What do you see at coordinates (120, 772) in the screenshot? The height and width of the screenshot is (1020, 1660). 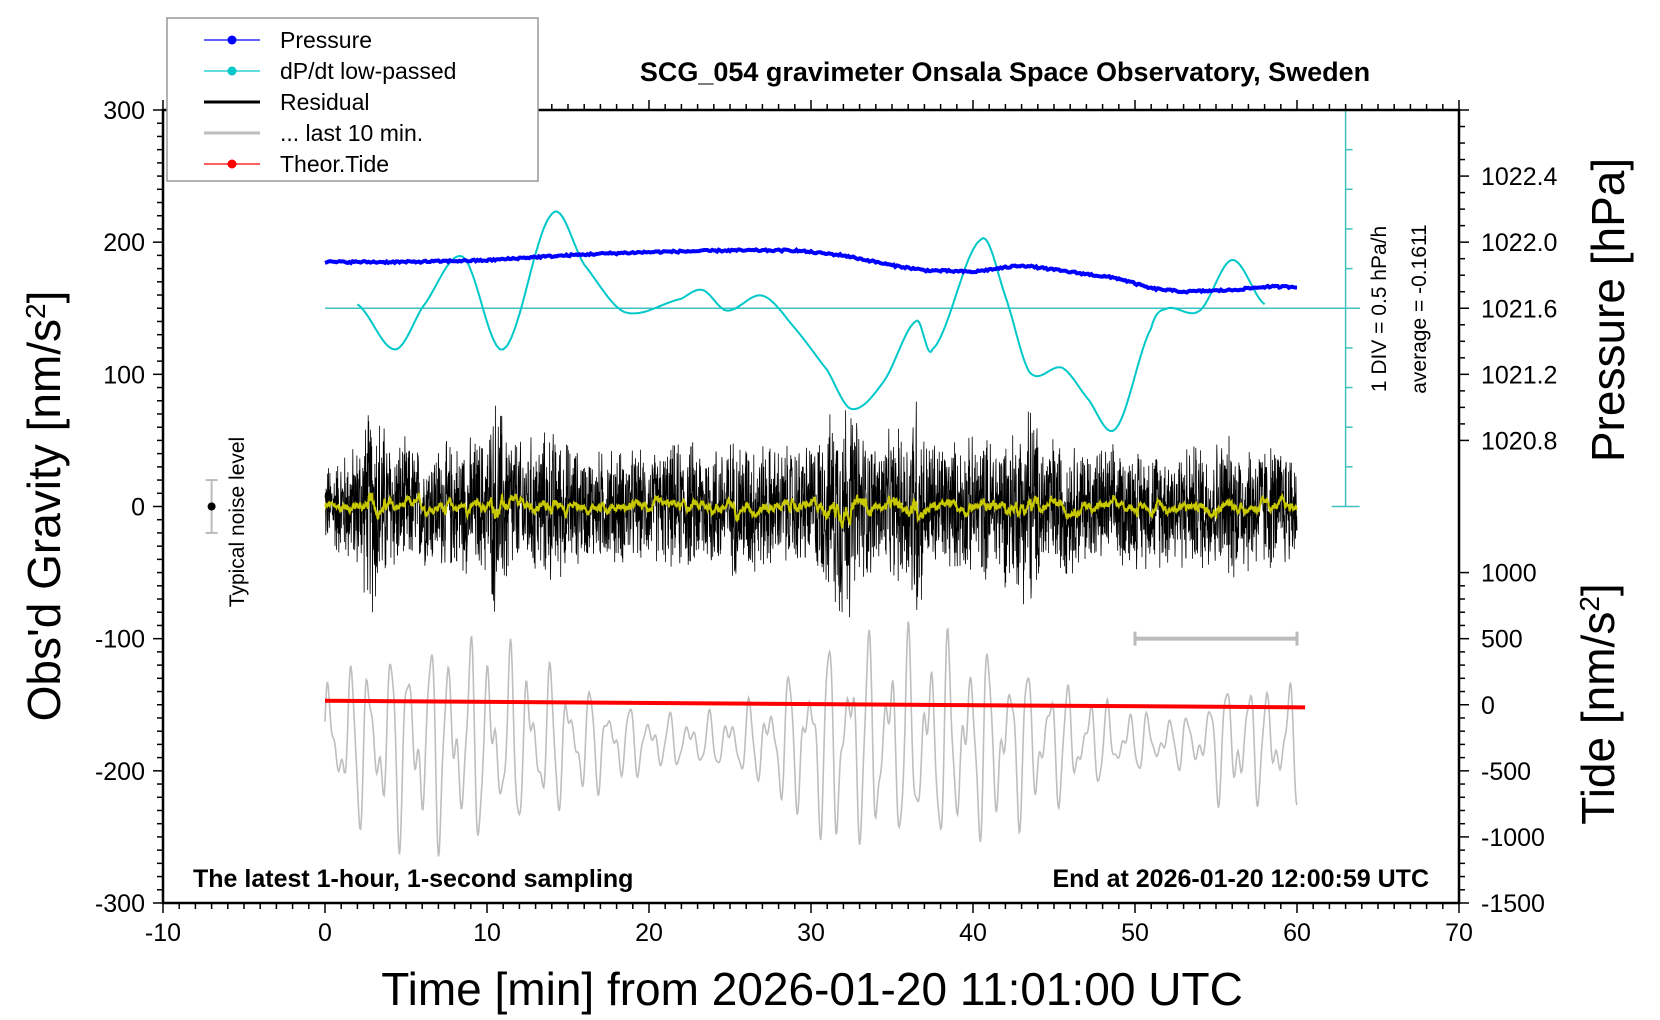 I see `y-tick-label: -200` at bounding box center [120, 772].